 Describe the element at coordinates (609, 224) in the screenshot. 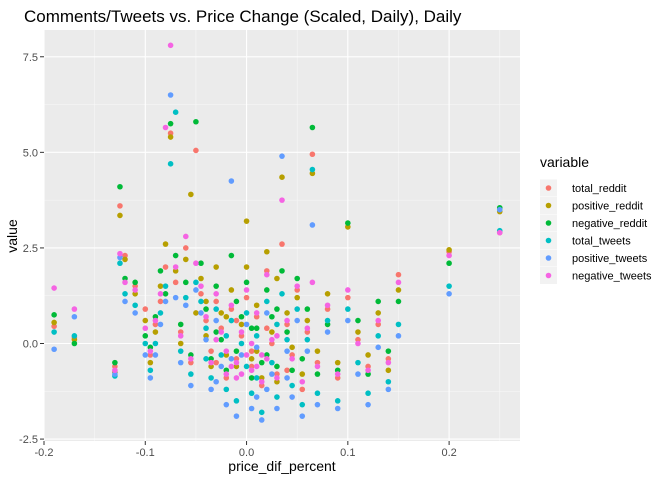

I see `legend-label-negative_reddit: negative_reddit` at that location.